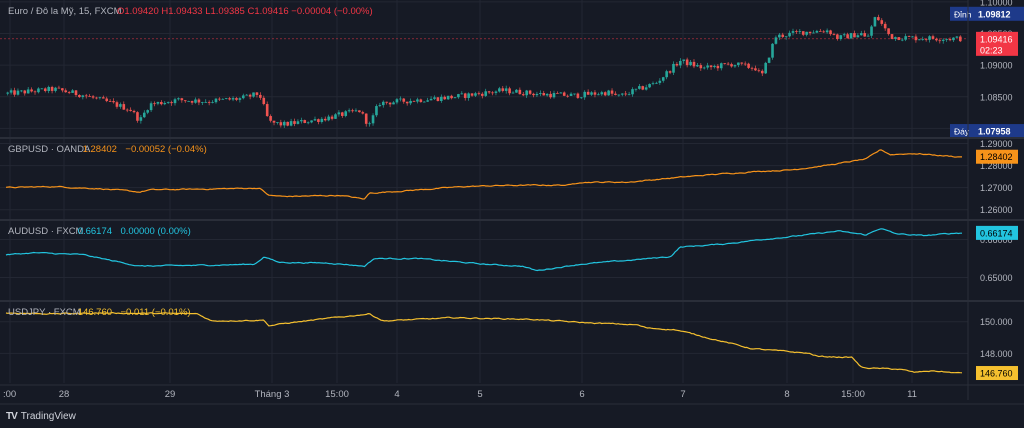  I want to click on y-tick-label: 0.66000, so click(996, 240).